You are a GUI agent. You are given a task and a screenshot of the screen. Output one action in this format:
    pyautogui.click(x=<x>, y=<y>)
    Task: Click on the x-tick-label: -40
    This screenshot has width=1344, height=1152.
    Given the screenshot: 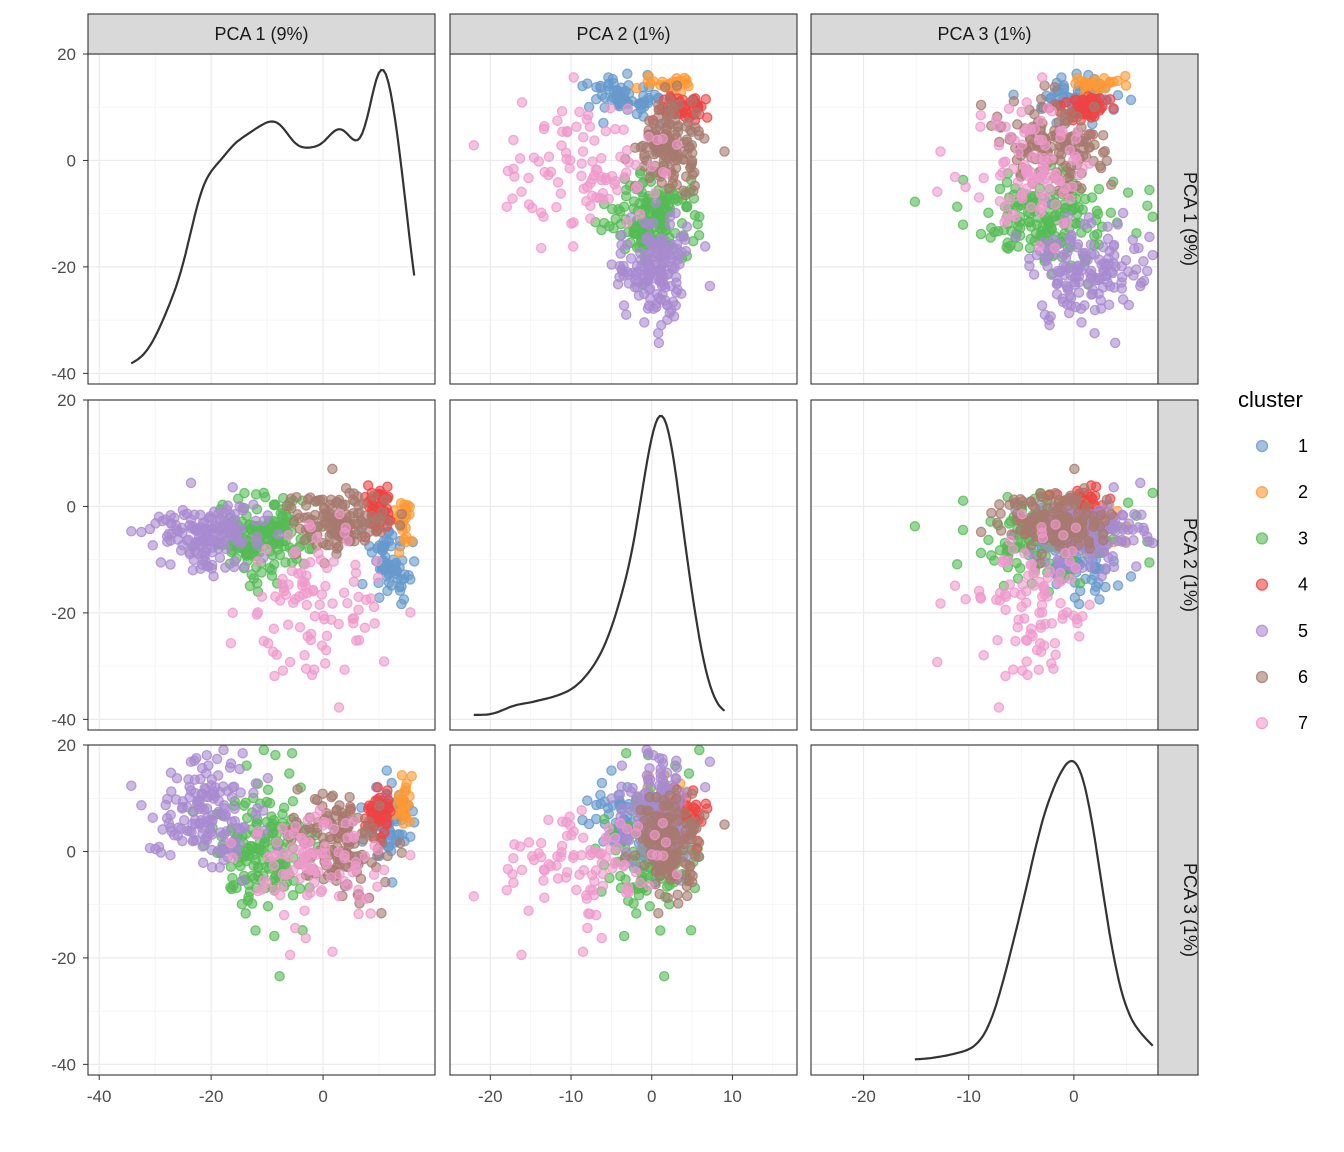 What is the action you would take?
    pyautogui.click(x=99, y=1096)
    